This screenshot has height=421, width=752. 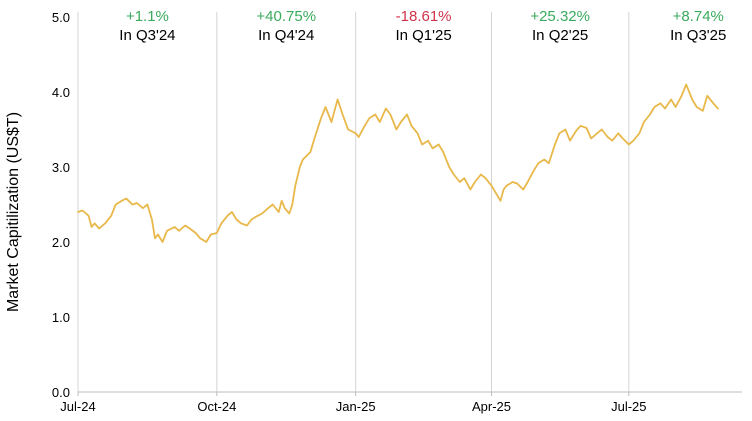 I want to click on quarter-change-label: +25.32%, so click(x=560, y=16).